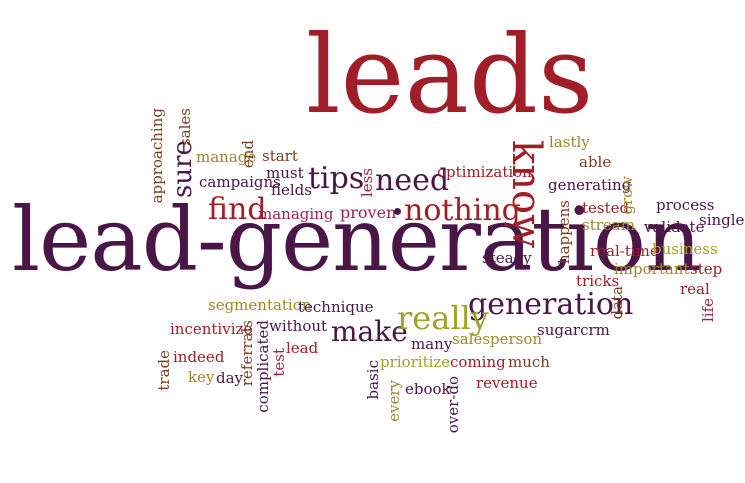 Image resolution: width=745 pixels, height=483 pixels. Describe the element at coordinates (453, 405) in the screenshot. I see `word-over-do: over-do` at that location.